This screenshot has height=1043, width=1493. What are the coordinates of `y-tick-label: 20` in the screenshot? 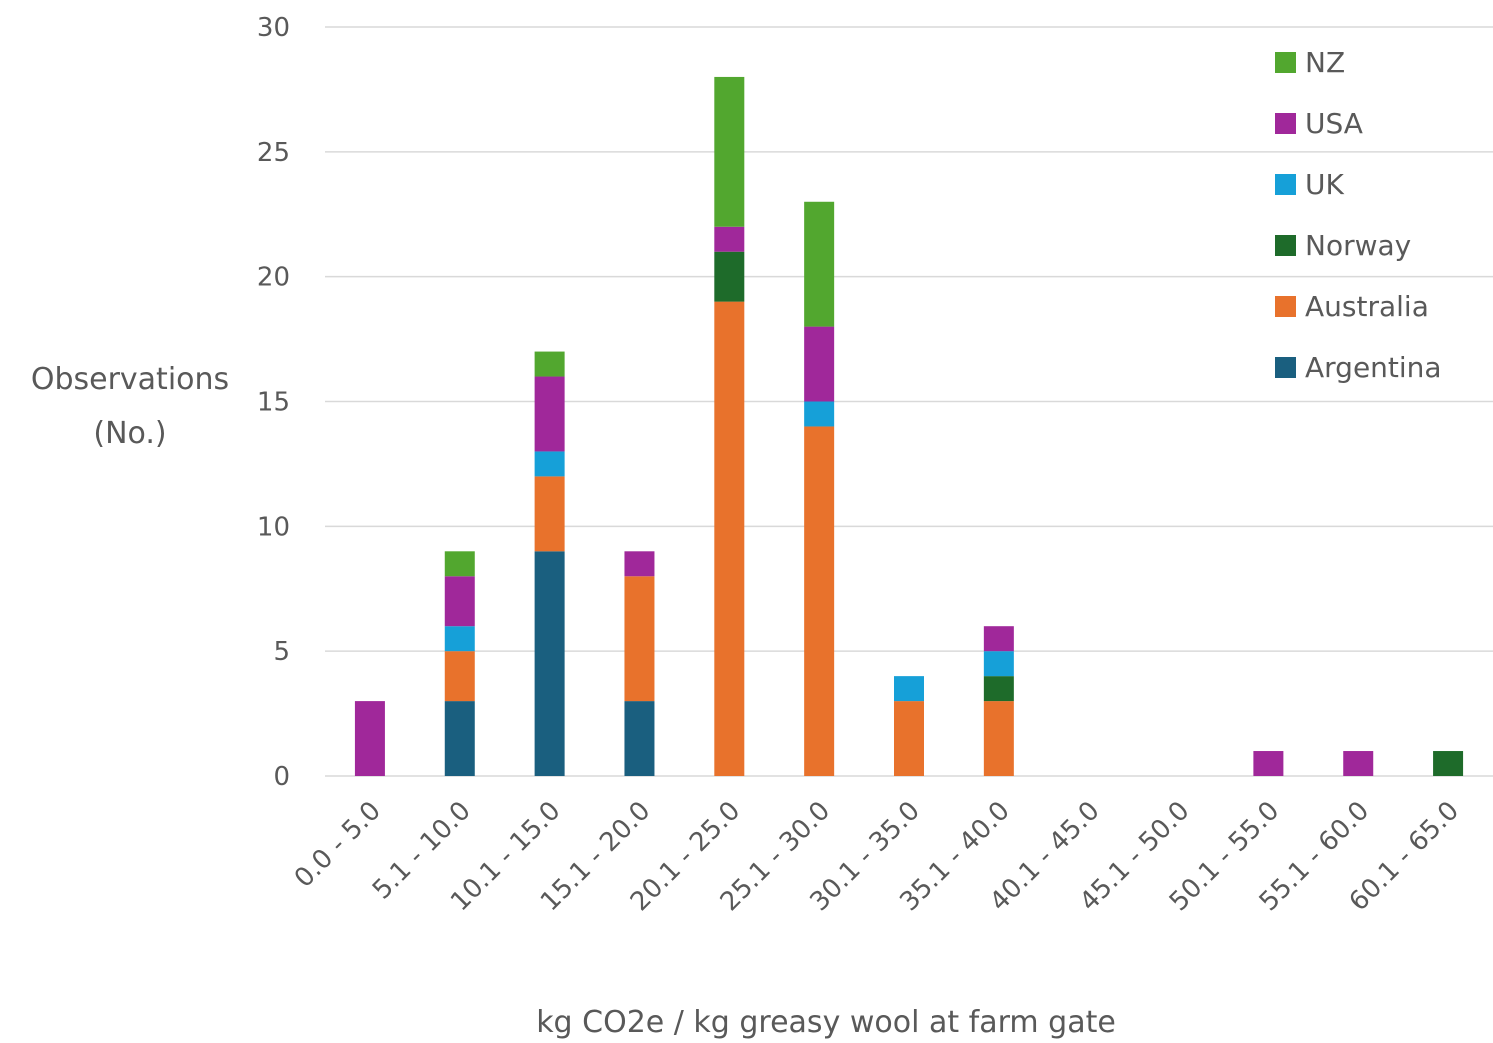 It's located at (273, 278).